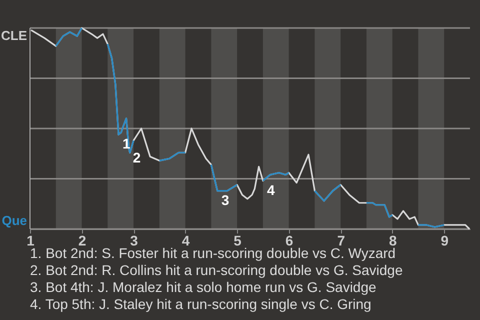 The width and height of the screenshot is (480, 320). I want to click on annotation: 2, so click(136, 158).